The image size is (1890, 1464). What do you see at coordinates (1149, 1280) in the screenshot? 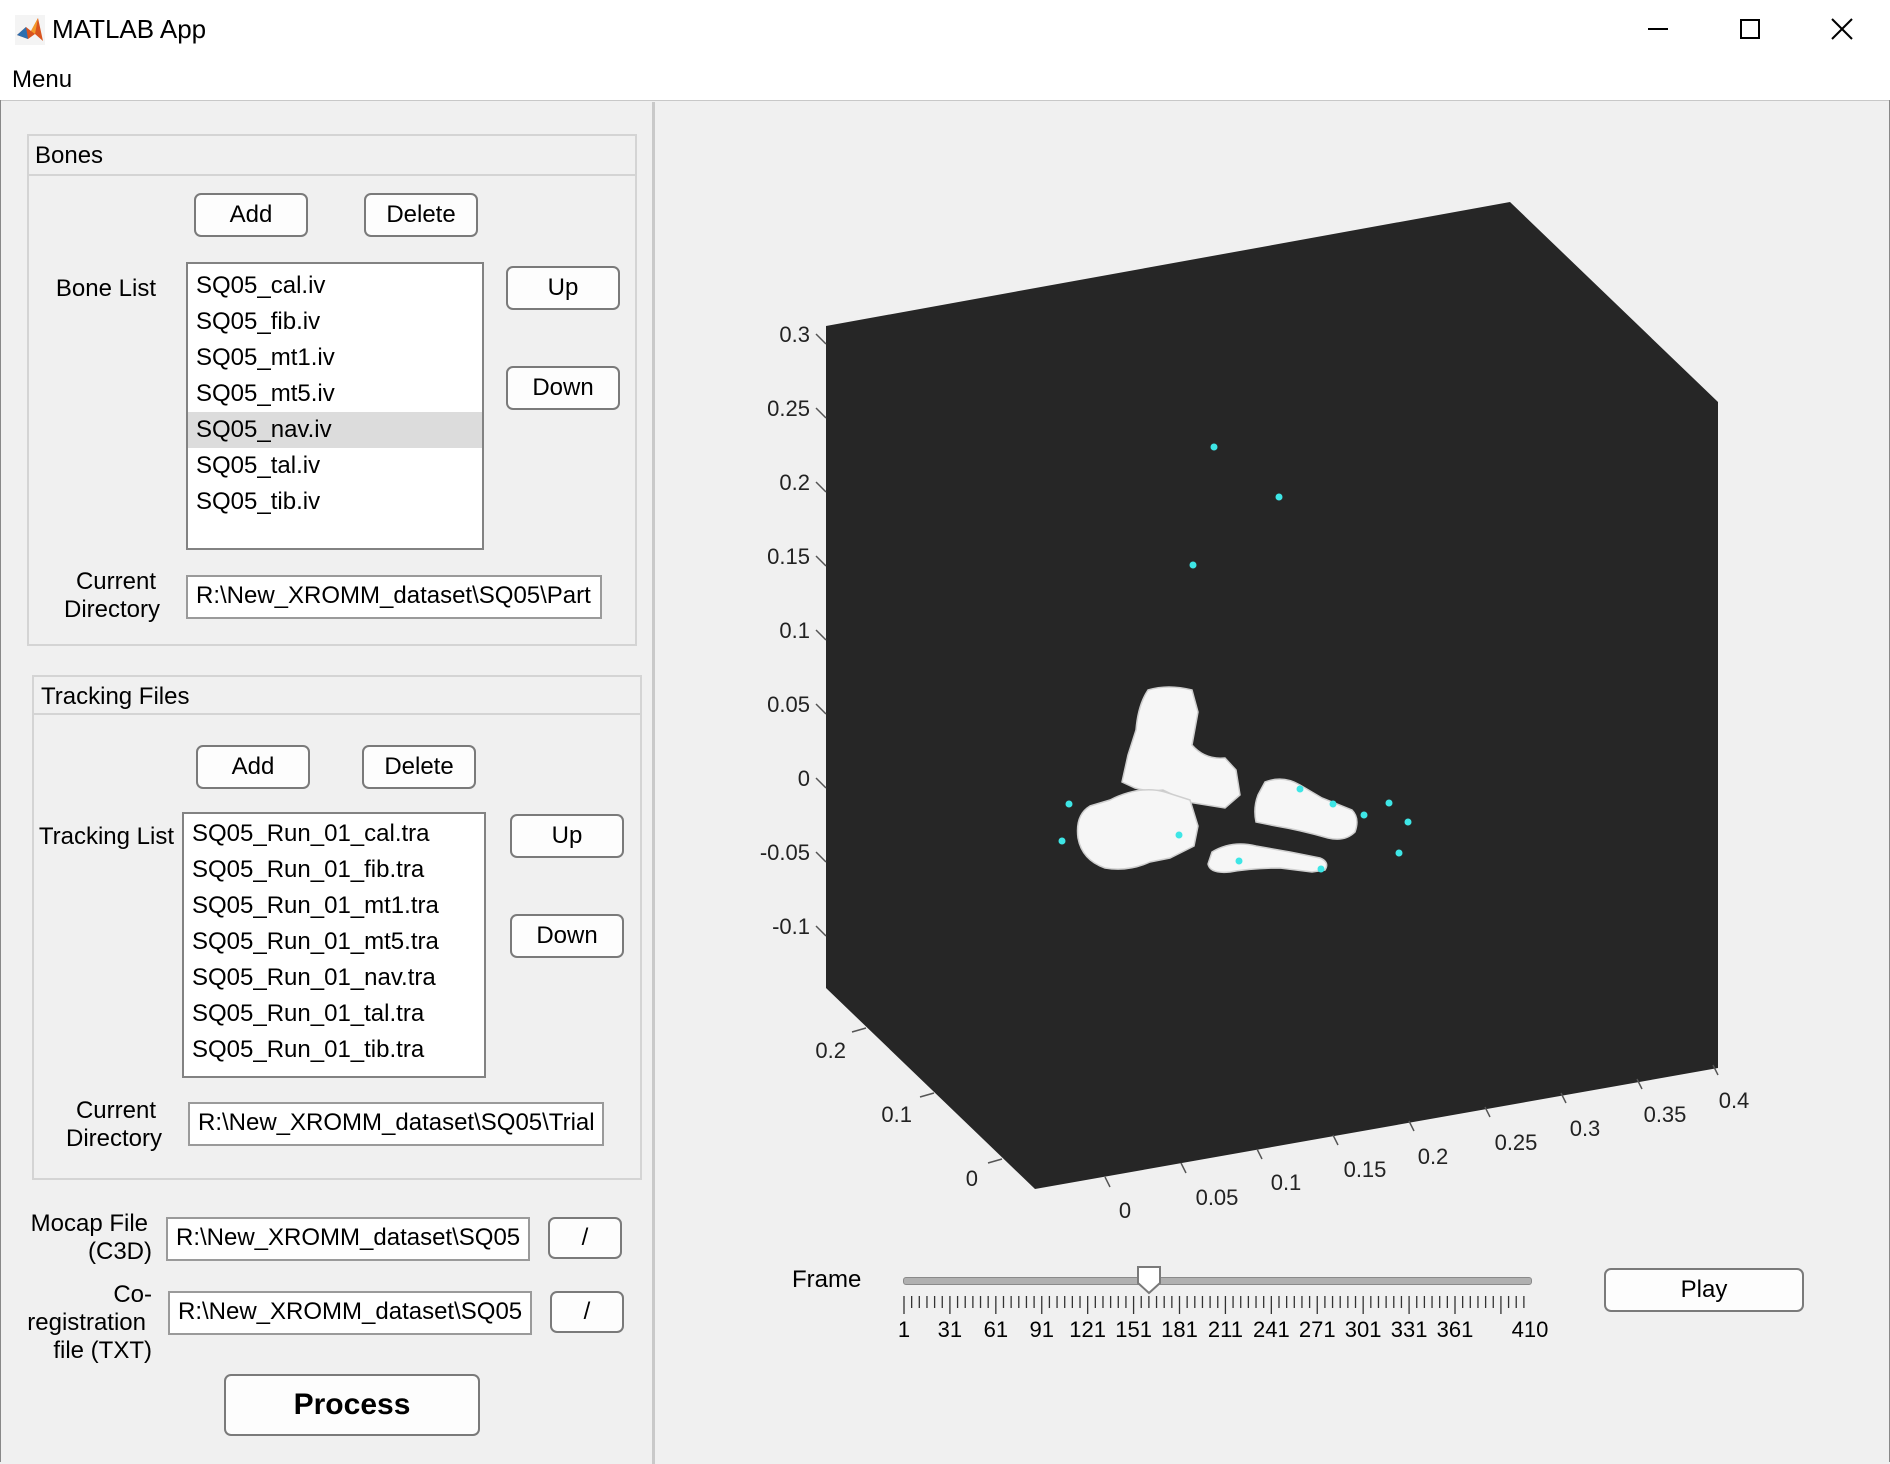
I see `frame-slider-thumb` at bounding box center [1149, 1280].